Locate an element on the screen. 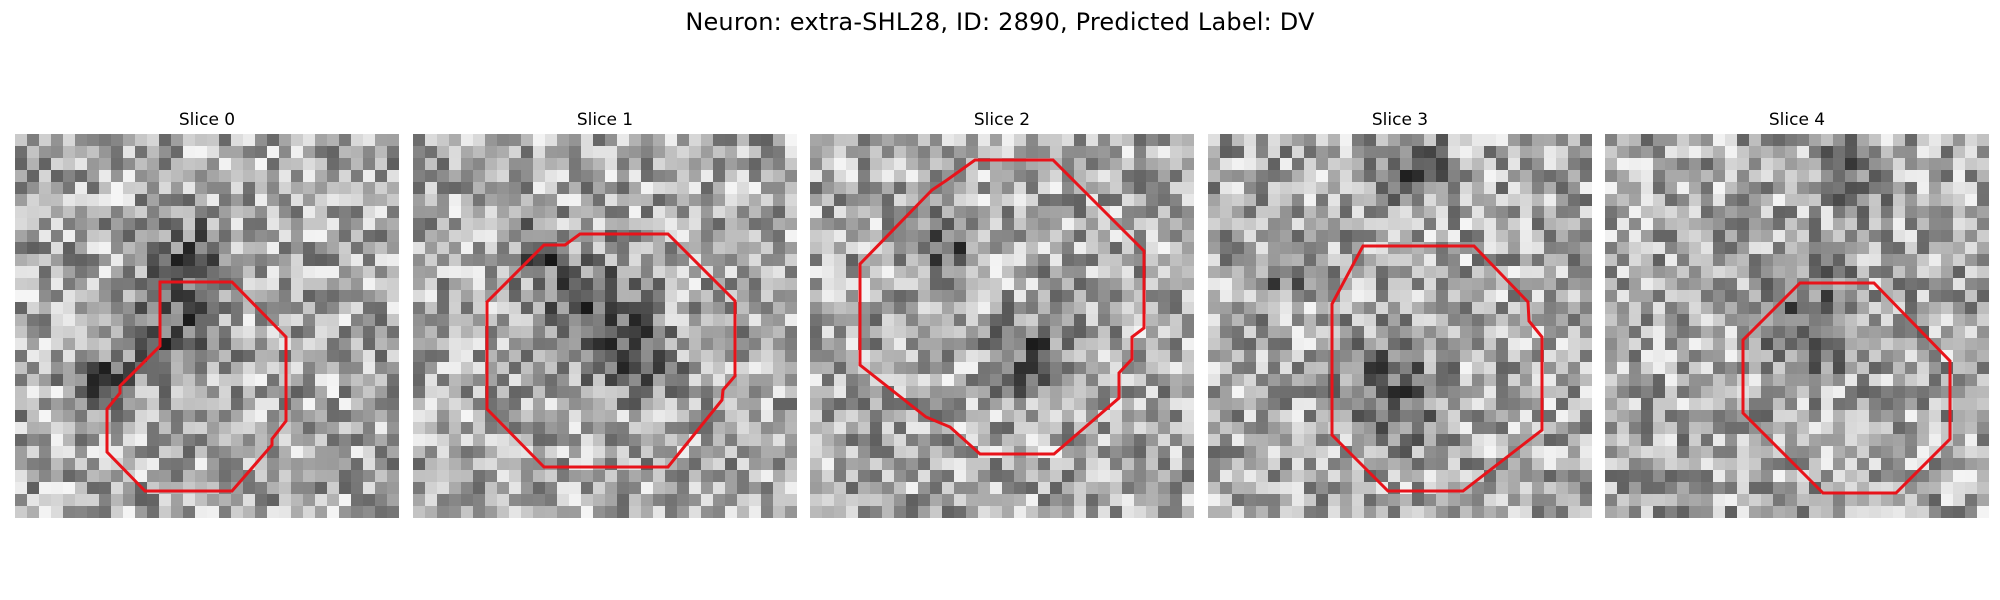 The width and height of the screenshot is (2000, 600). slice-0-texture is located at coordinates (207, 326).